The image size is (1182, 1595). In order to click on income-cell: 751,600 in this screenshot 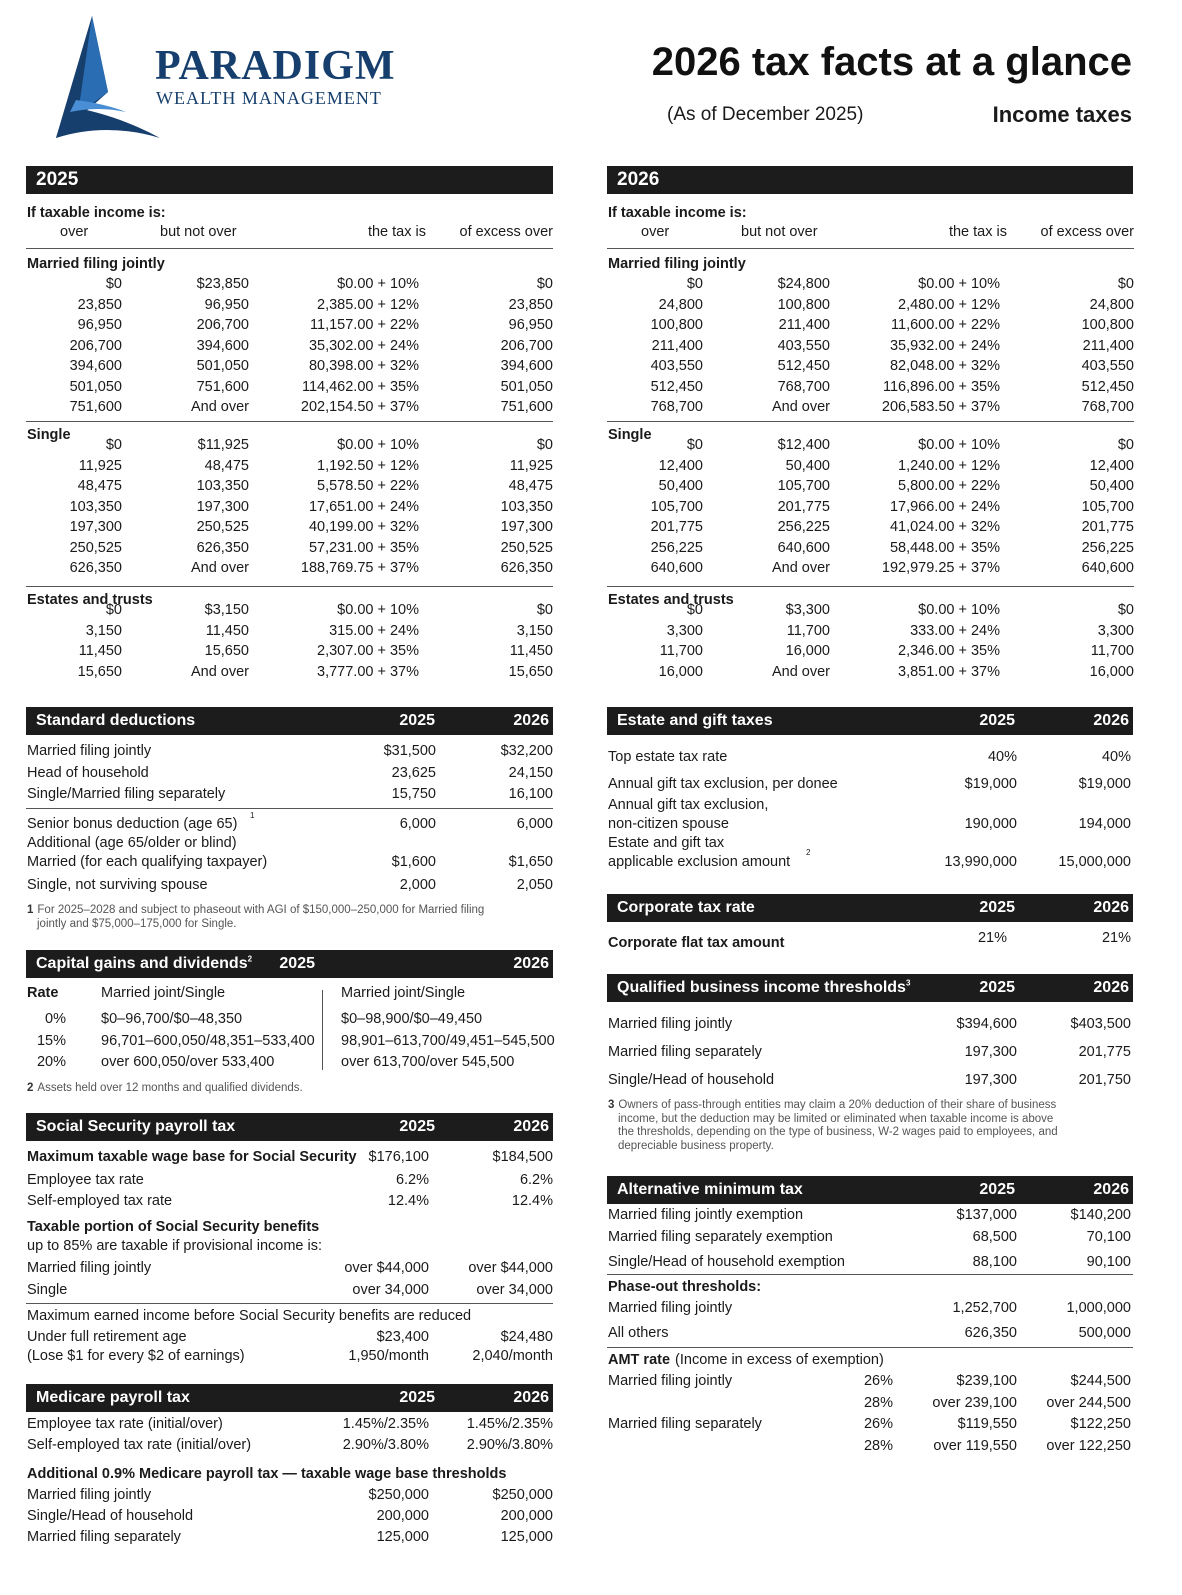, I will do `click(95, 407)`.